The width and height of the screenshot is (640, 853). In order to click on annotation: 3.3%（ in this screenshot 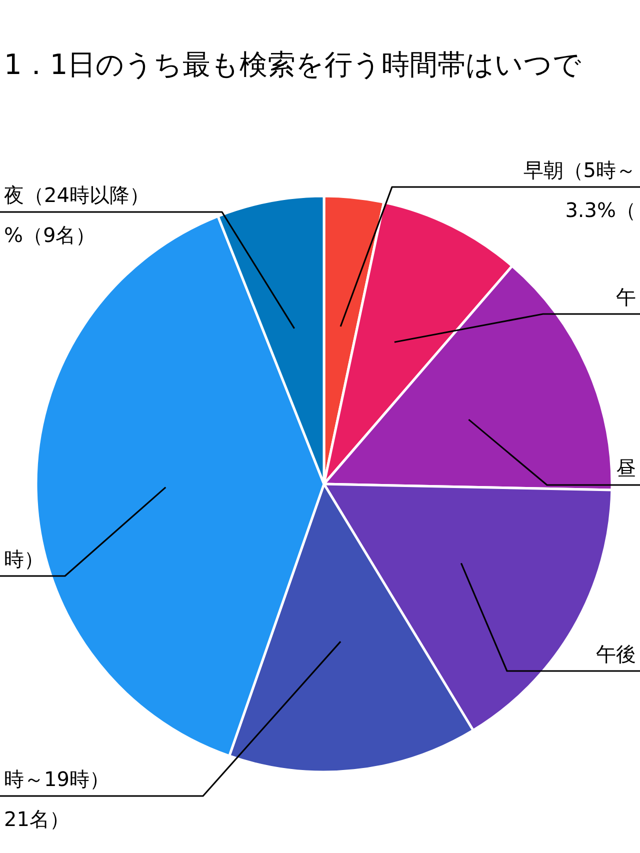, I will do `click(600, 210)`.